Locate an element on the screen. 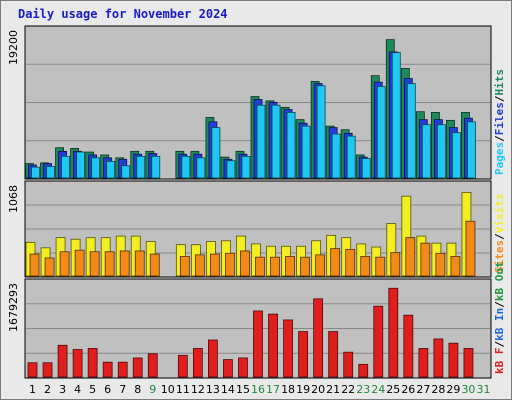 The width and height of the screenshot is (512, 400). x-tick-label: 28 is located at coordinates (438, 389).